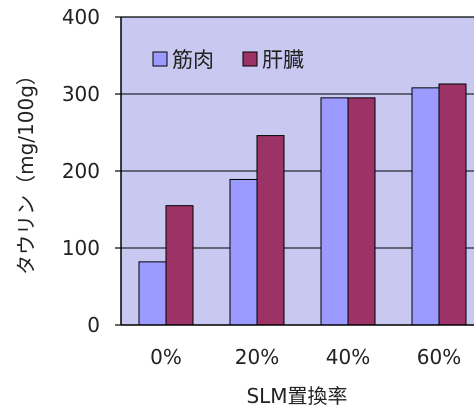 Image resolution: width=474 pixels, height=412 pixels. What do you see at coordinates (81, 248) in the screenshot?
I see `y-tick-label: 100` at bounding box center [81, 248].